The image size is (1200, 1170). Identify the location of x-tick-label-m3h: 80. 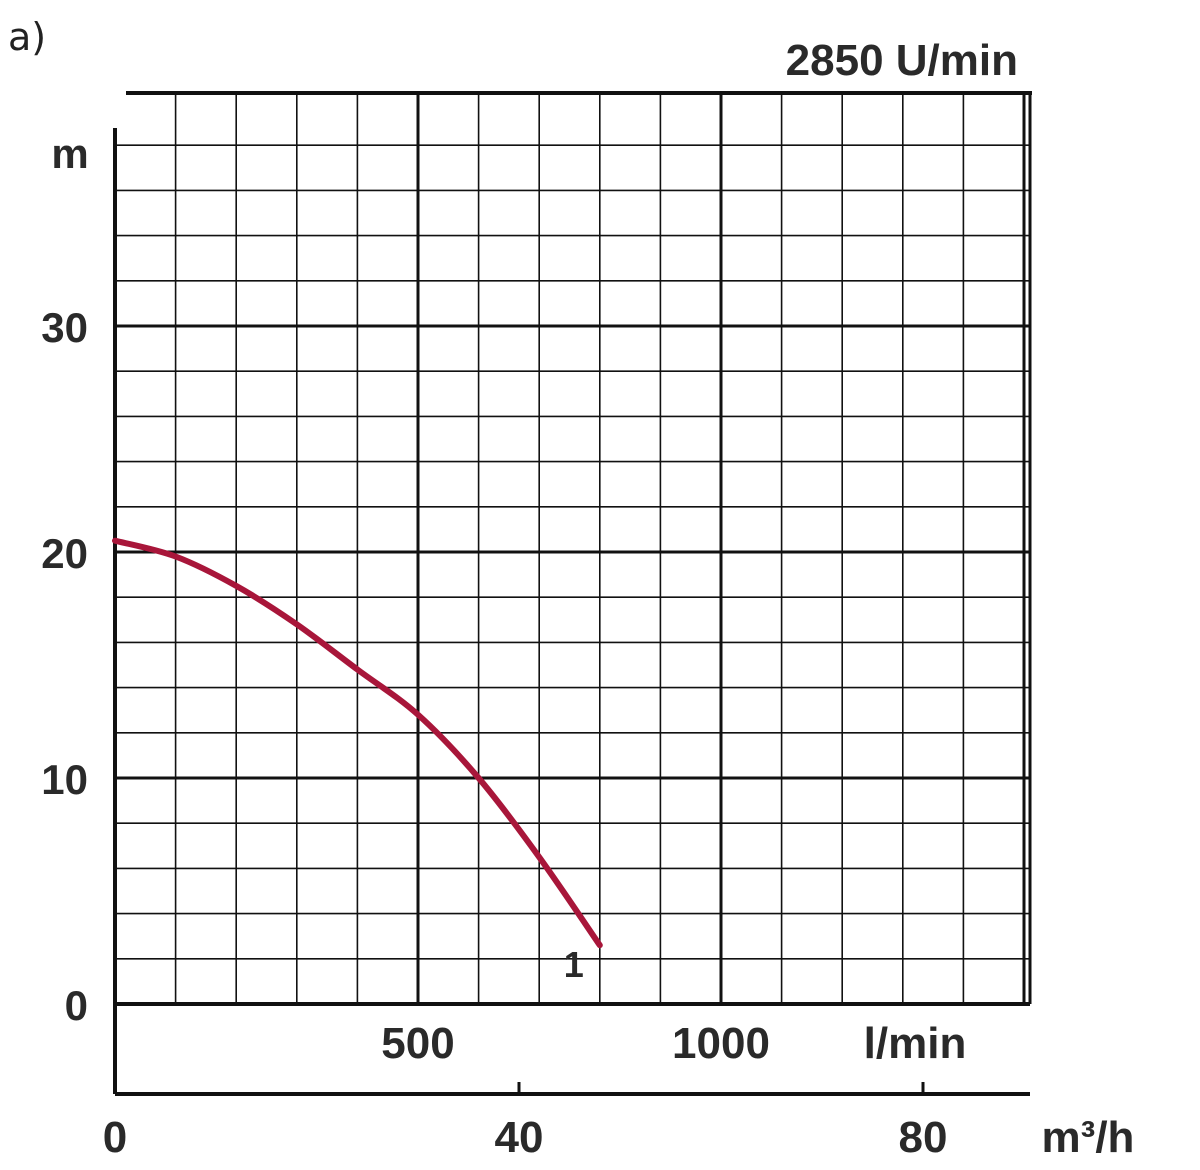
(923, 1137).